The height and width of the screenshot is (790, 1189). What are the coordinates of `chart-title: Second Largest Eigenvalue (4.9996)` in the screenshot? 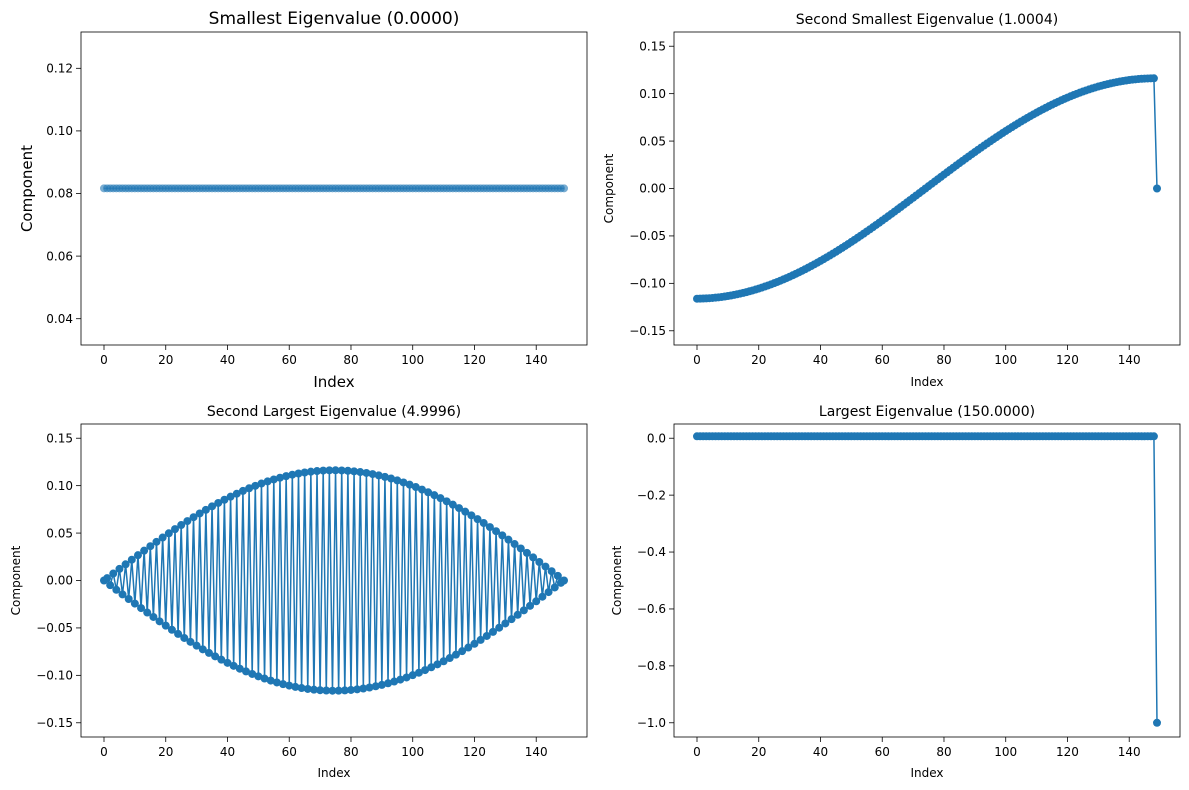 It's located at (334, 412).